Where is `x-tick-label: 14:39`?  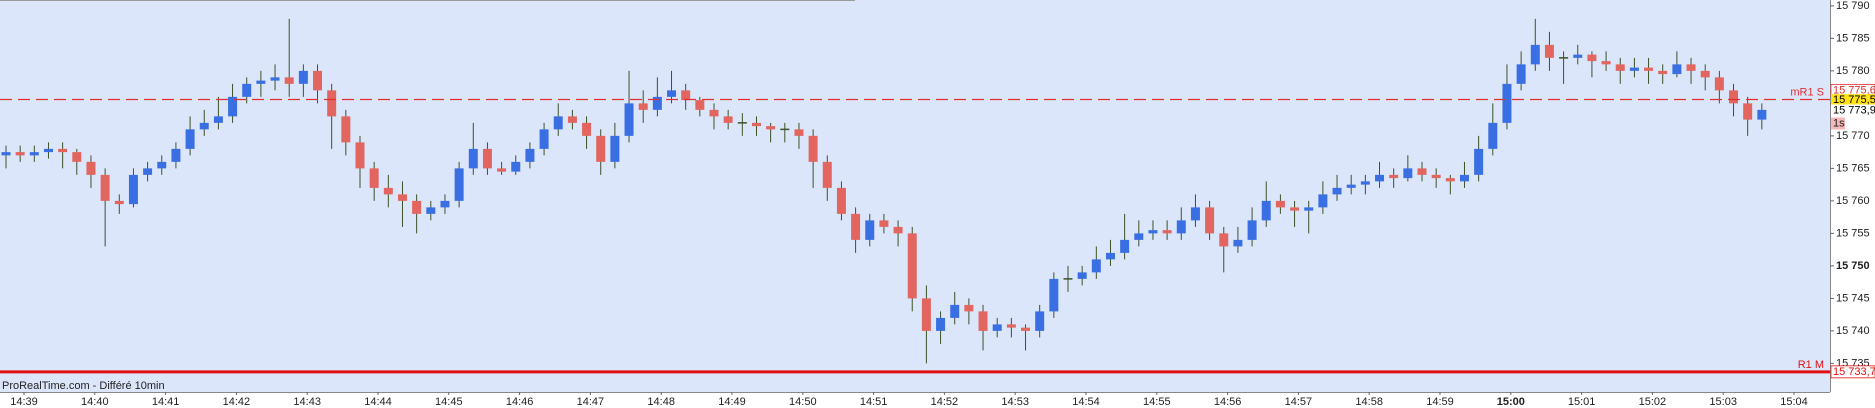 x-tick-label: 14:39 is located at coordinates (24, 402).